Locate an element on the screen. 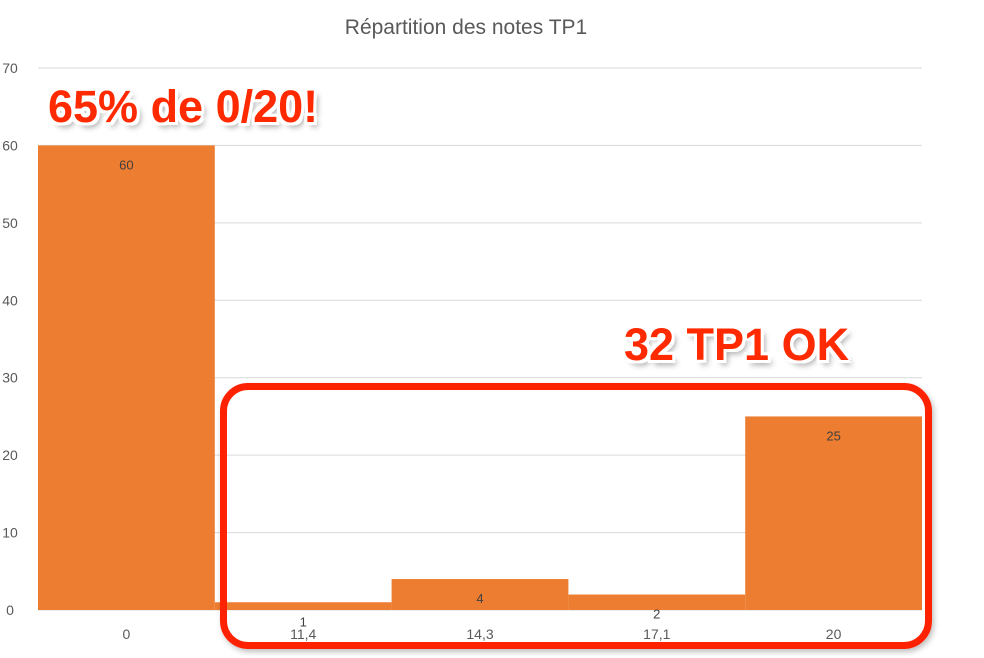  x-tick-label: 0 is located at coordinates (127, 634).